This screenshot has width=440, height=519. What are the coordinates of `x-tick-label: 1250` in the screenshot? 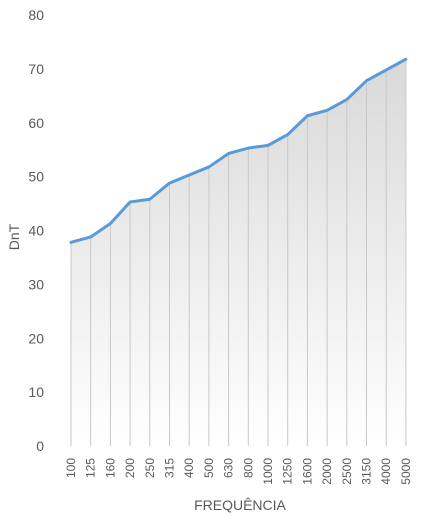 It's located at (288, 471).